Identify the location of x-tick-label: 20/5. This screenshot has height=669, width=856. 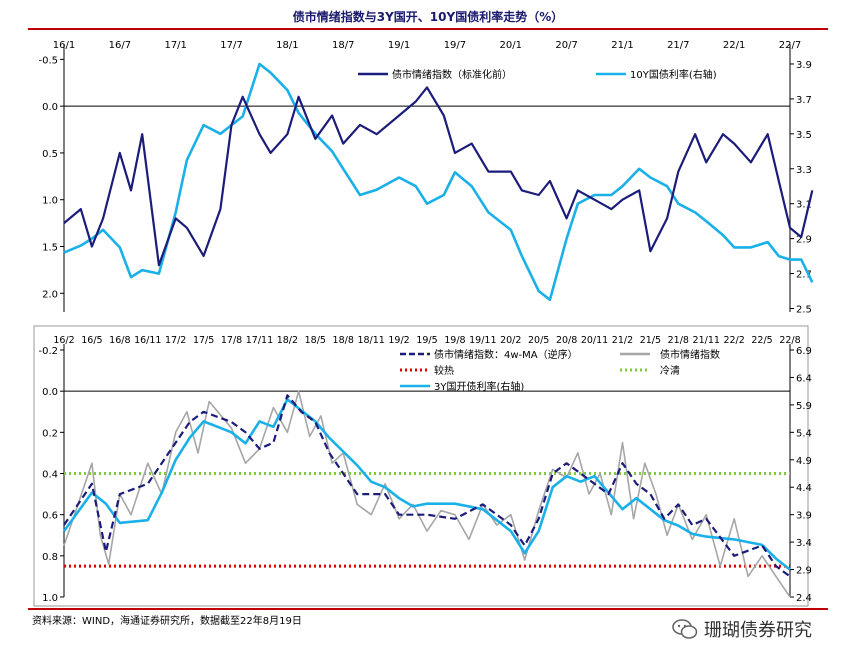
(538, 340).